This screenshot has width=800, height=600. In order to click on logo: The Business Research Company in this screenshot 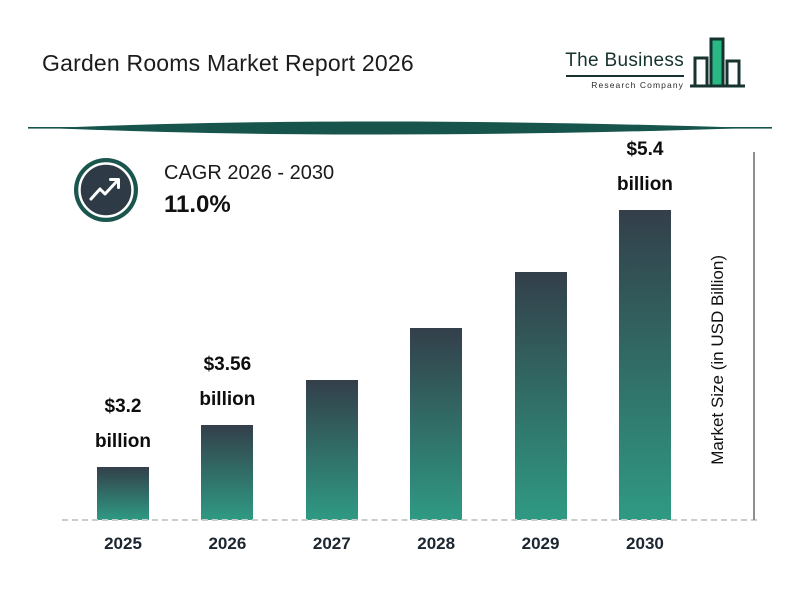, I will do `click(658, 65)`.